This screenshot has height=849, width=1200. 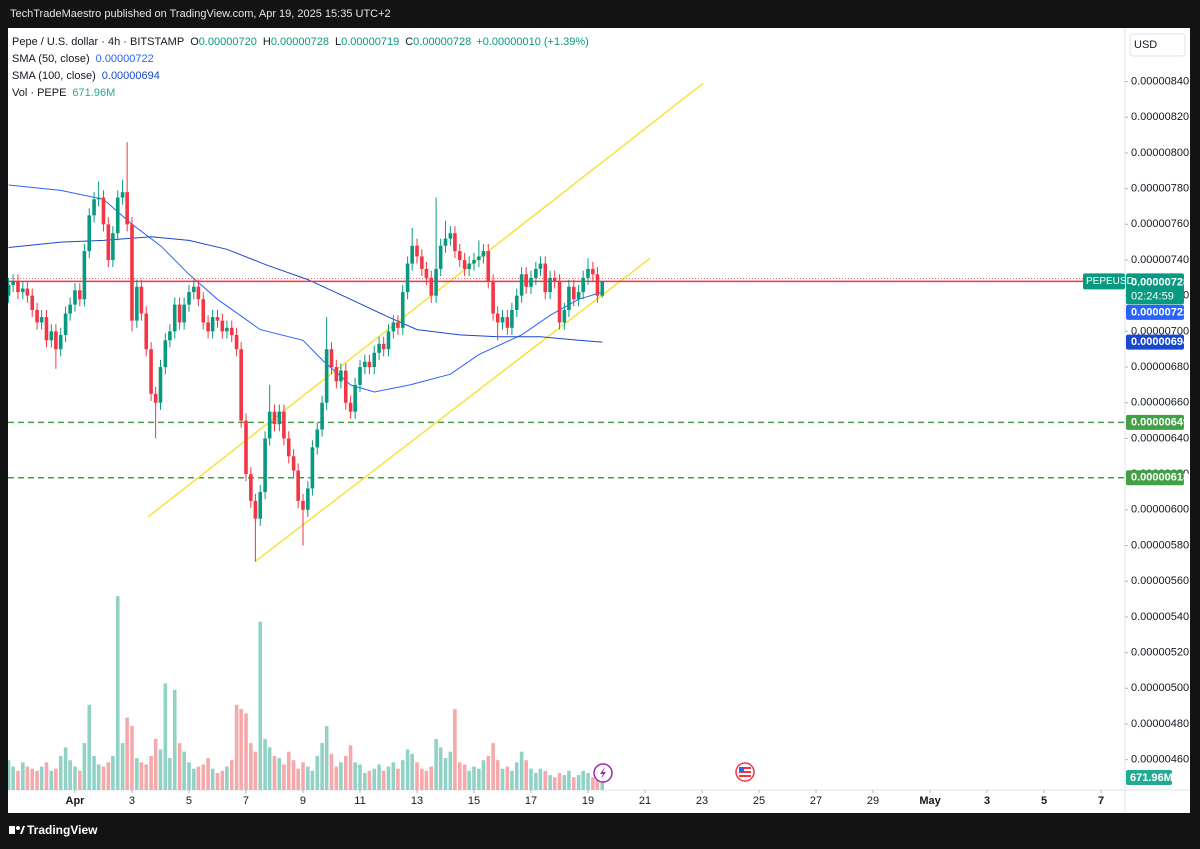 I want to click on level-tag: 0.00000618, so click(x=1160, y=478).